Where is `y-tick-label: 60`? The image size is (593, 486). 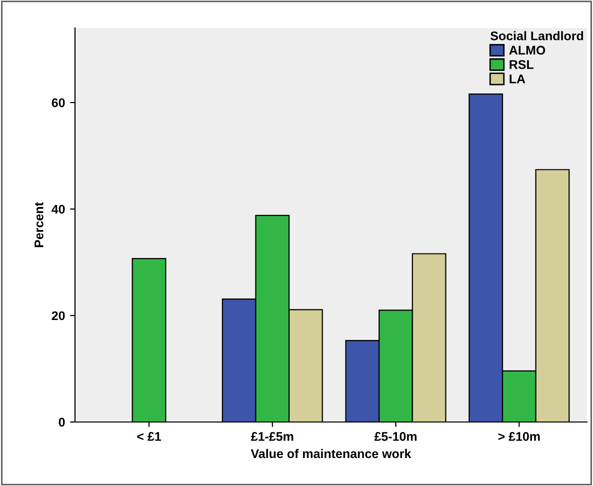
y-tick-label: 60 is located at coordinates (58, 103).